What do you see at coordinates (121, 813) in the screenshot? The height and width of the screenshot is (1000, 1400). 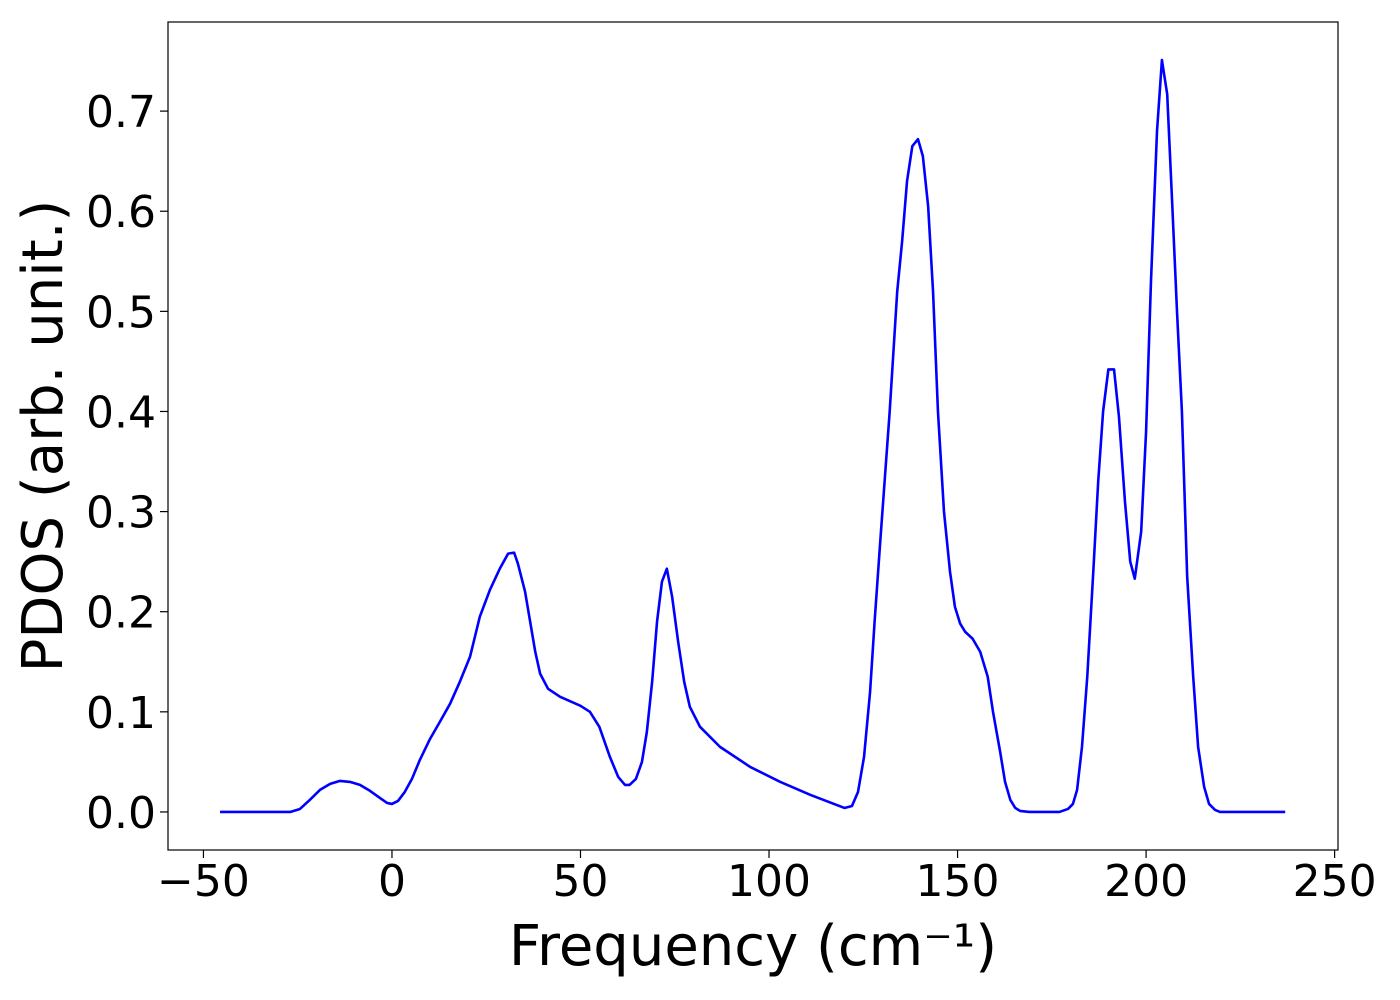 I see `y-tick-label: 0.0` at bounding box center [121, 813].